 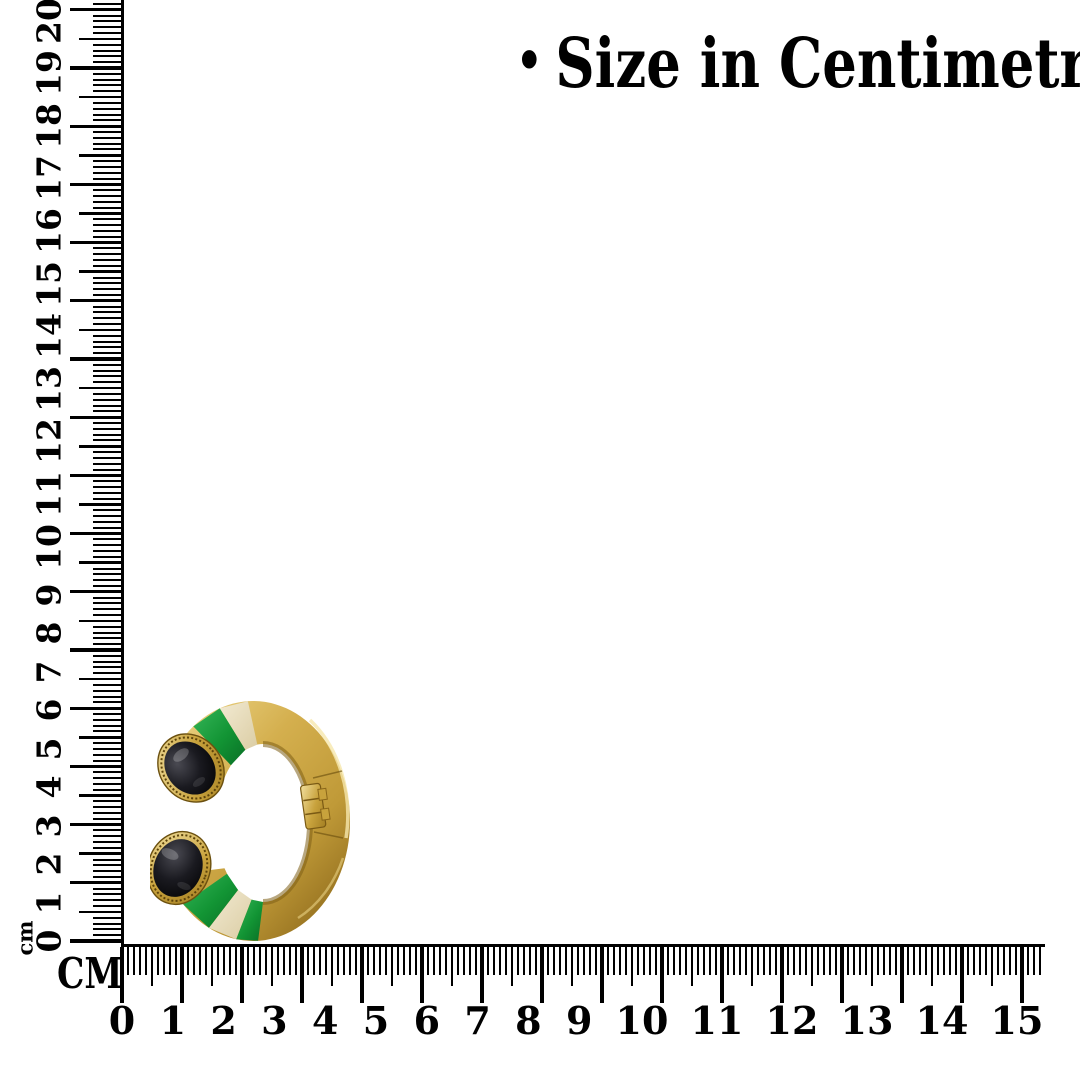 I want to click on vertical-ruler-number: 7, so click(x=49, y=671).